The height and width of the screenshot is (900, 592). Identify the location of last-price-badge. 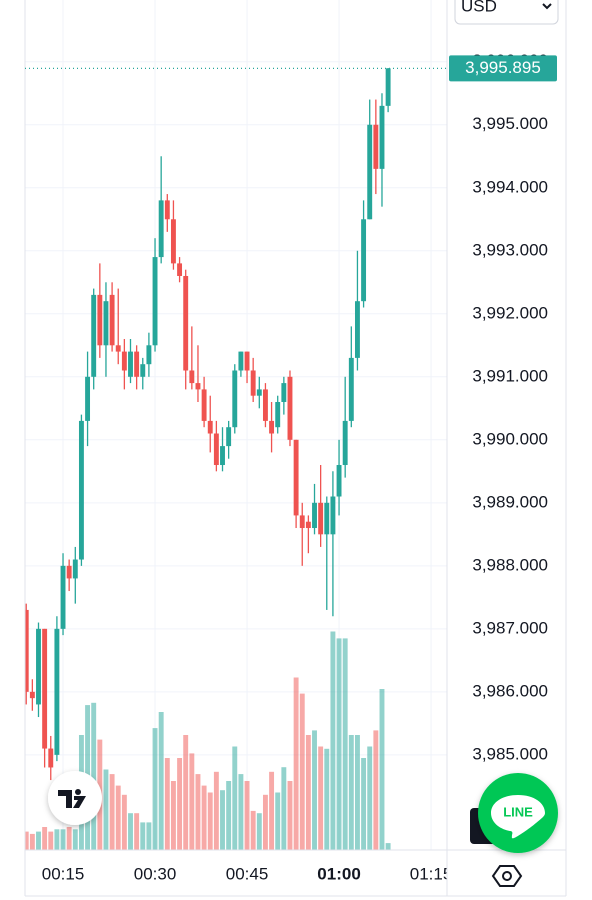
(503, 68).